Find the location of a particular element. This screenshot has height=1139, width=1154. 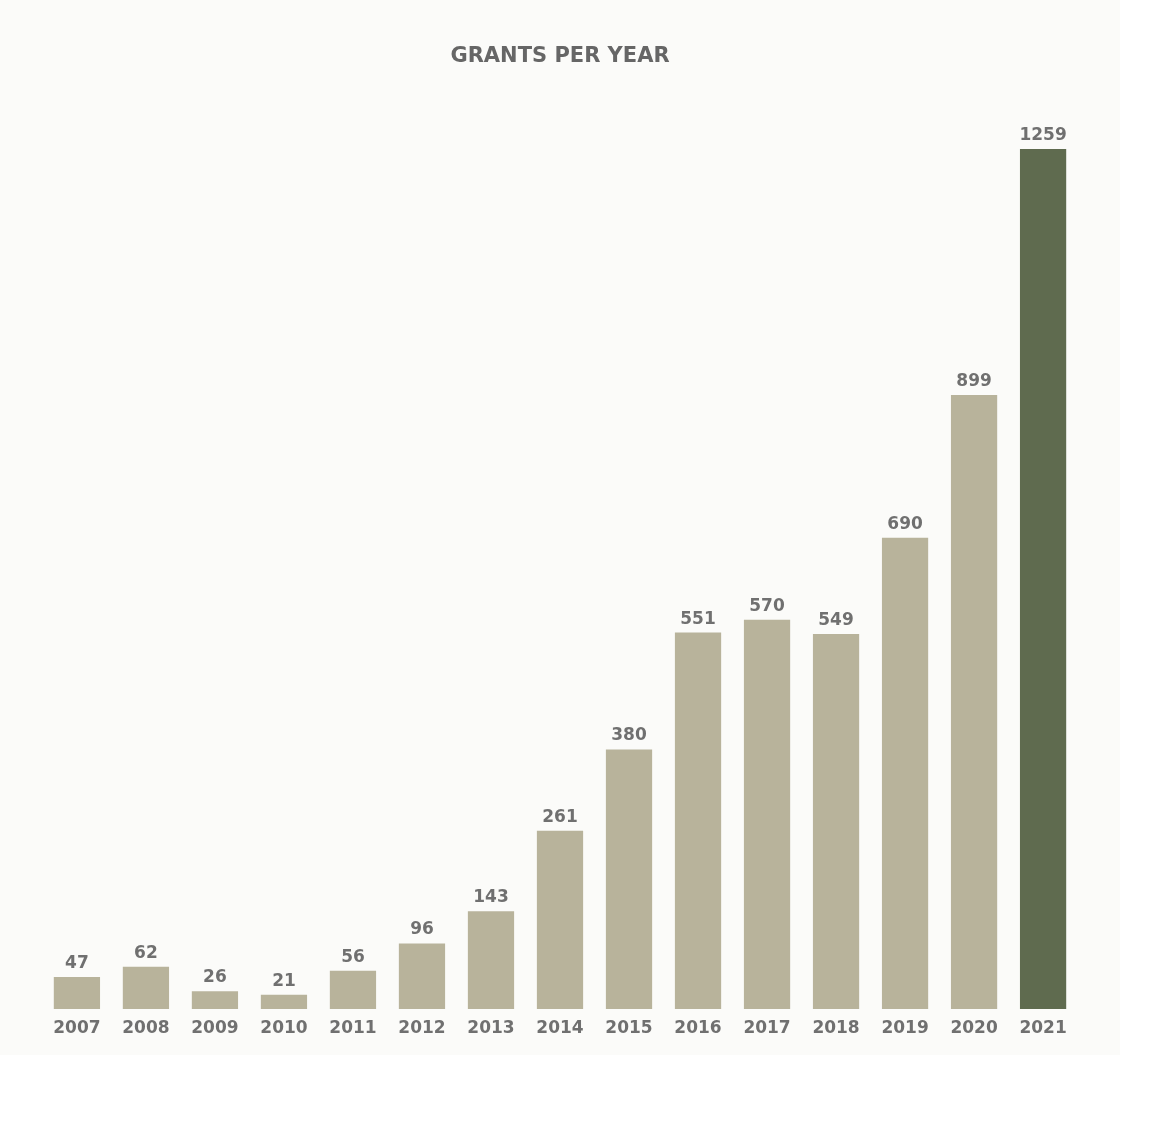

x-tick-label: 2013 is located at coordinates (491, 1026).